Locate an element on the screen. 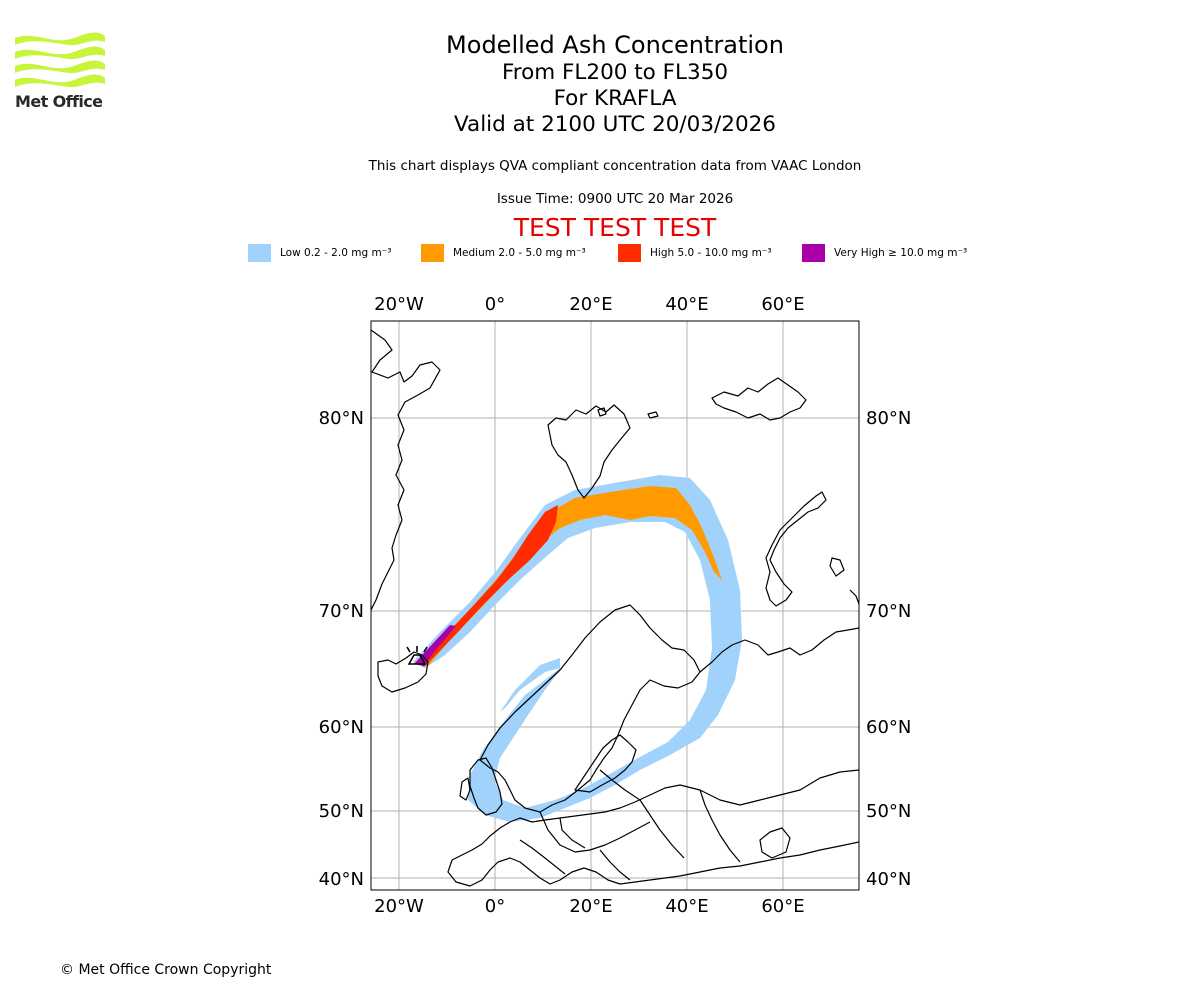 This screenshot has width=1200, height=1000. lon-labels-bottom: 20°W 0° 20°E 40°E 60°E is located at coordinates (589, 906).